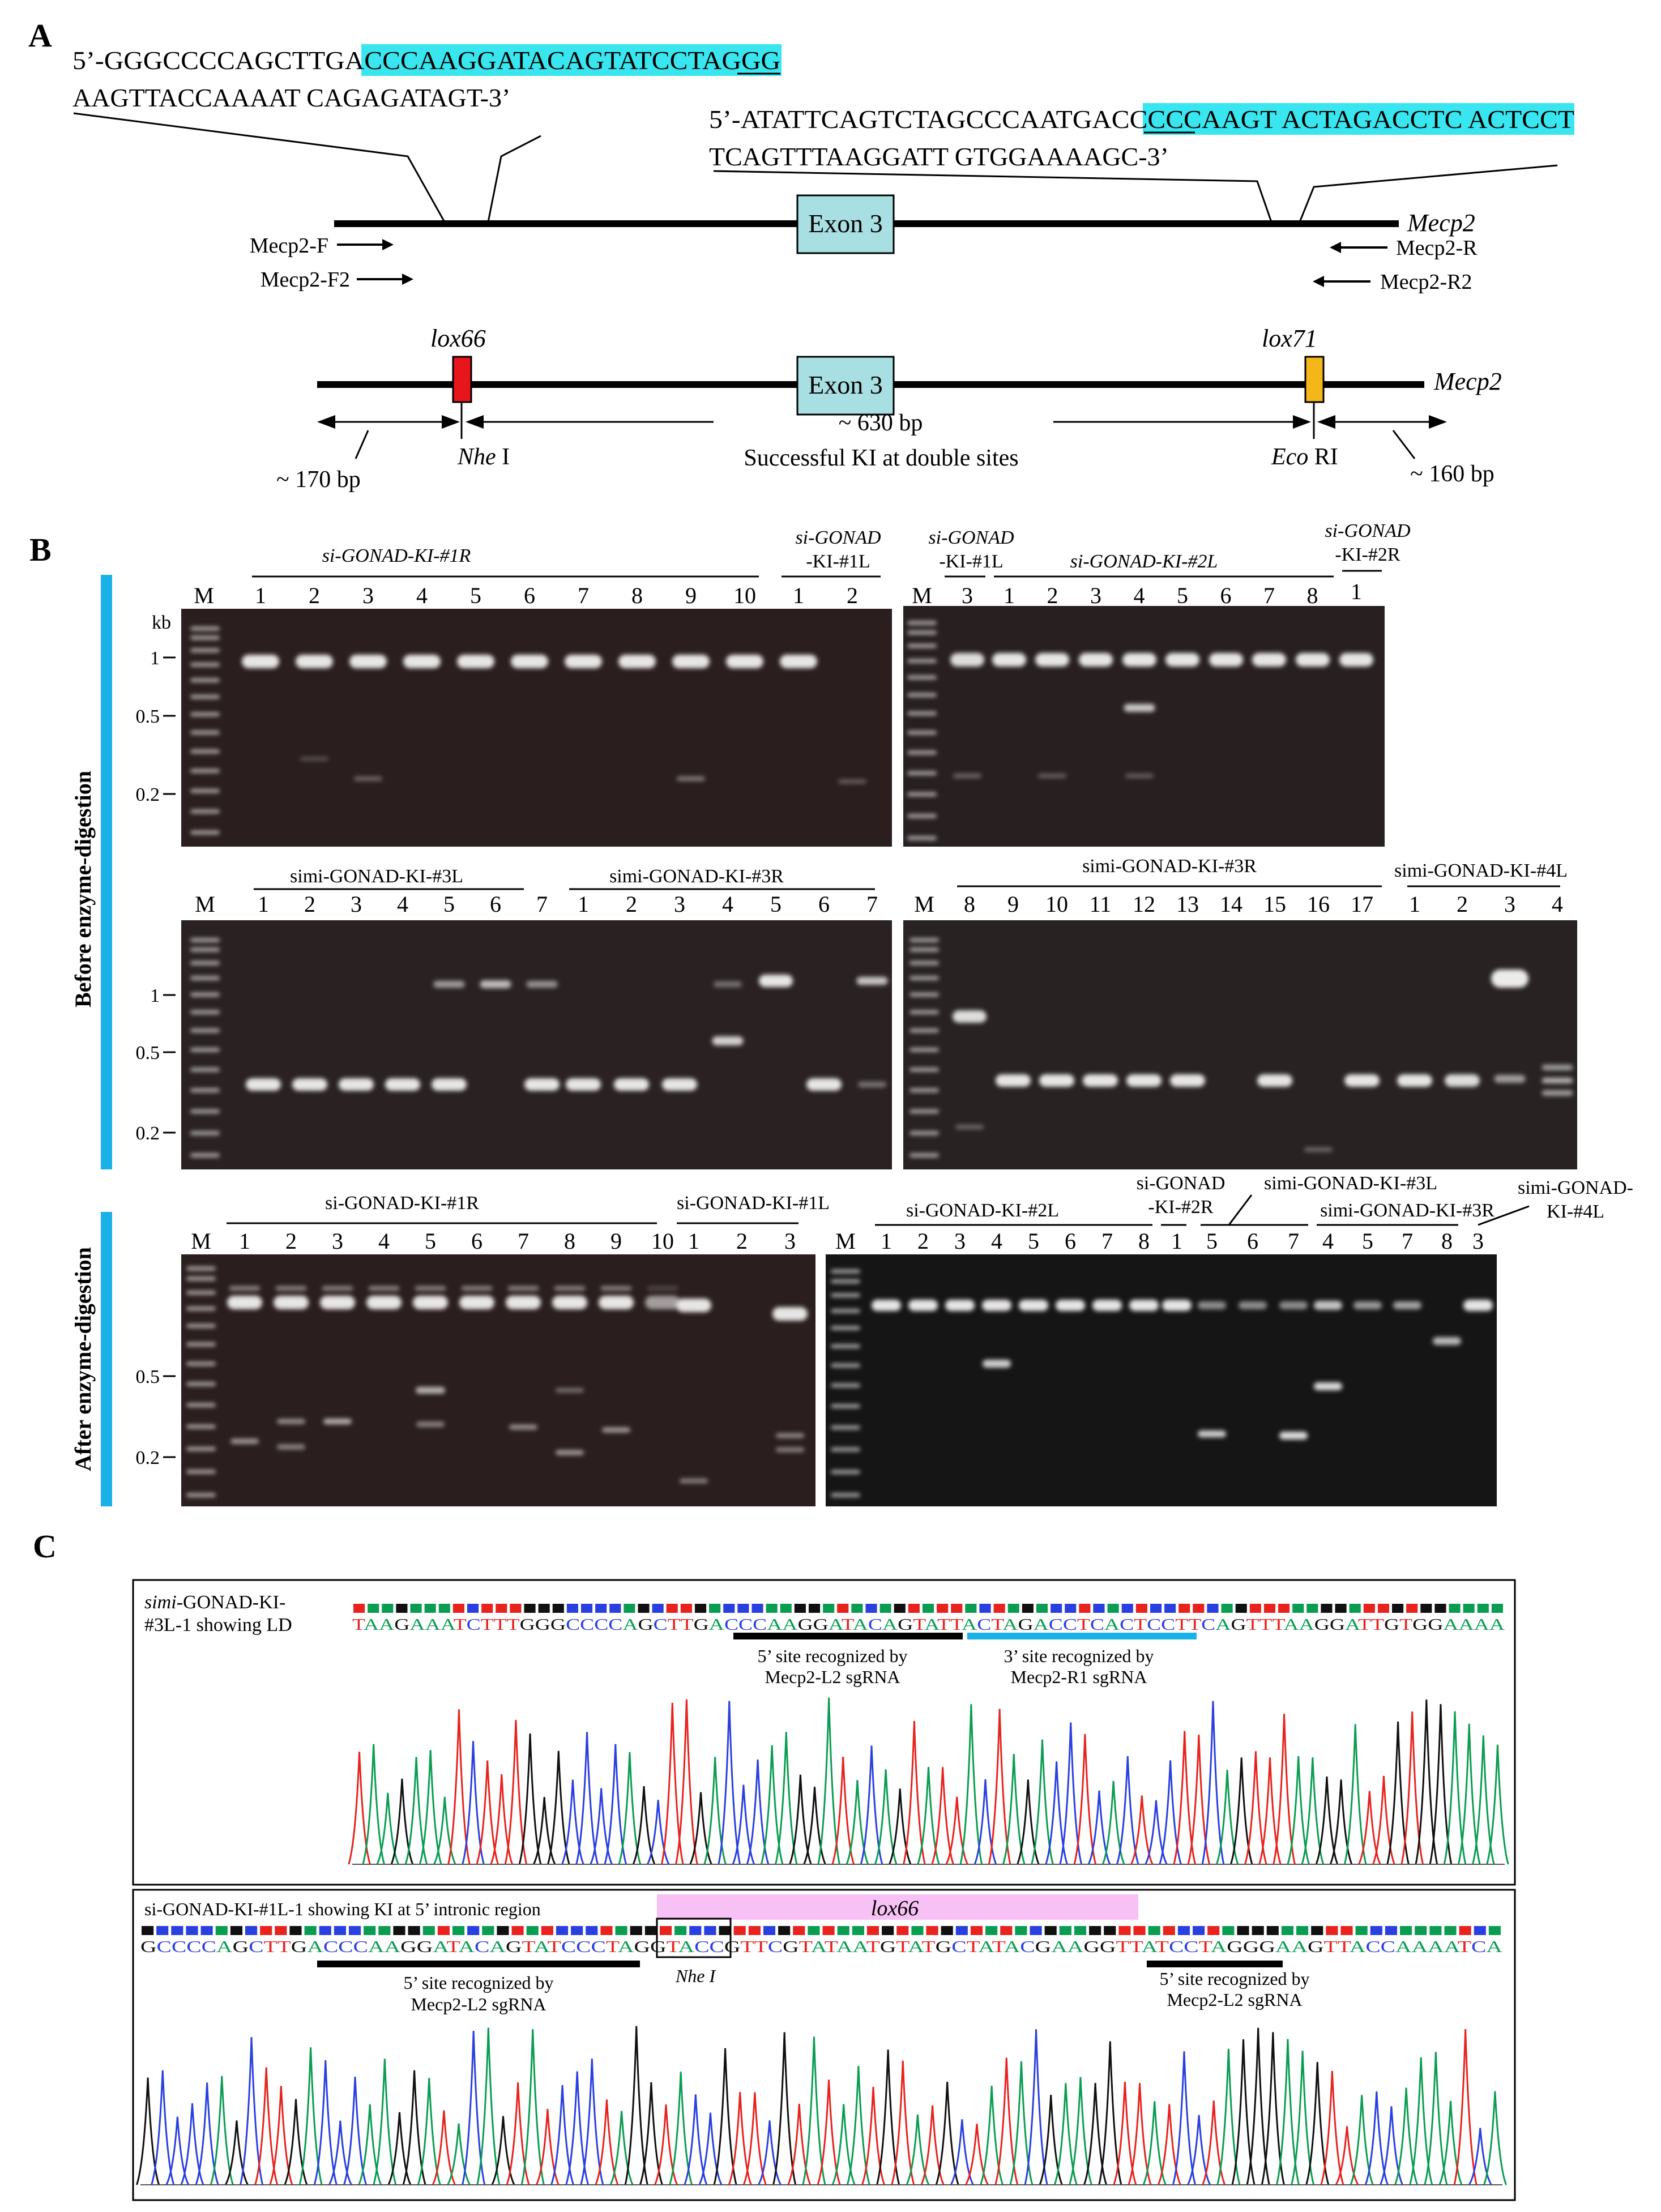 The image size is (1661, 2212). I want to click on lane-label: 8, so click(970, 904).